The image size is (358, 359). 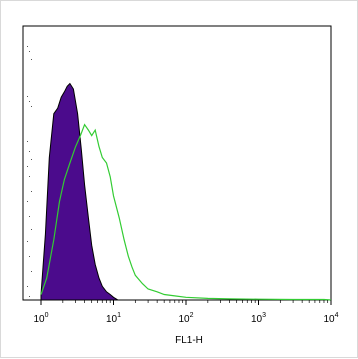 What do you see at coordinates (189, 340) in the screenshot?
I see `x-axis-label: FL1-H` at bounding box center [189, 340].